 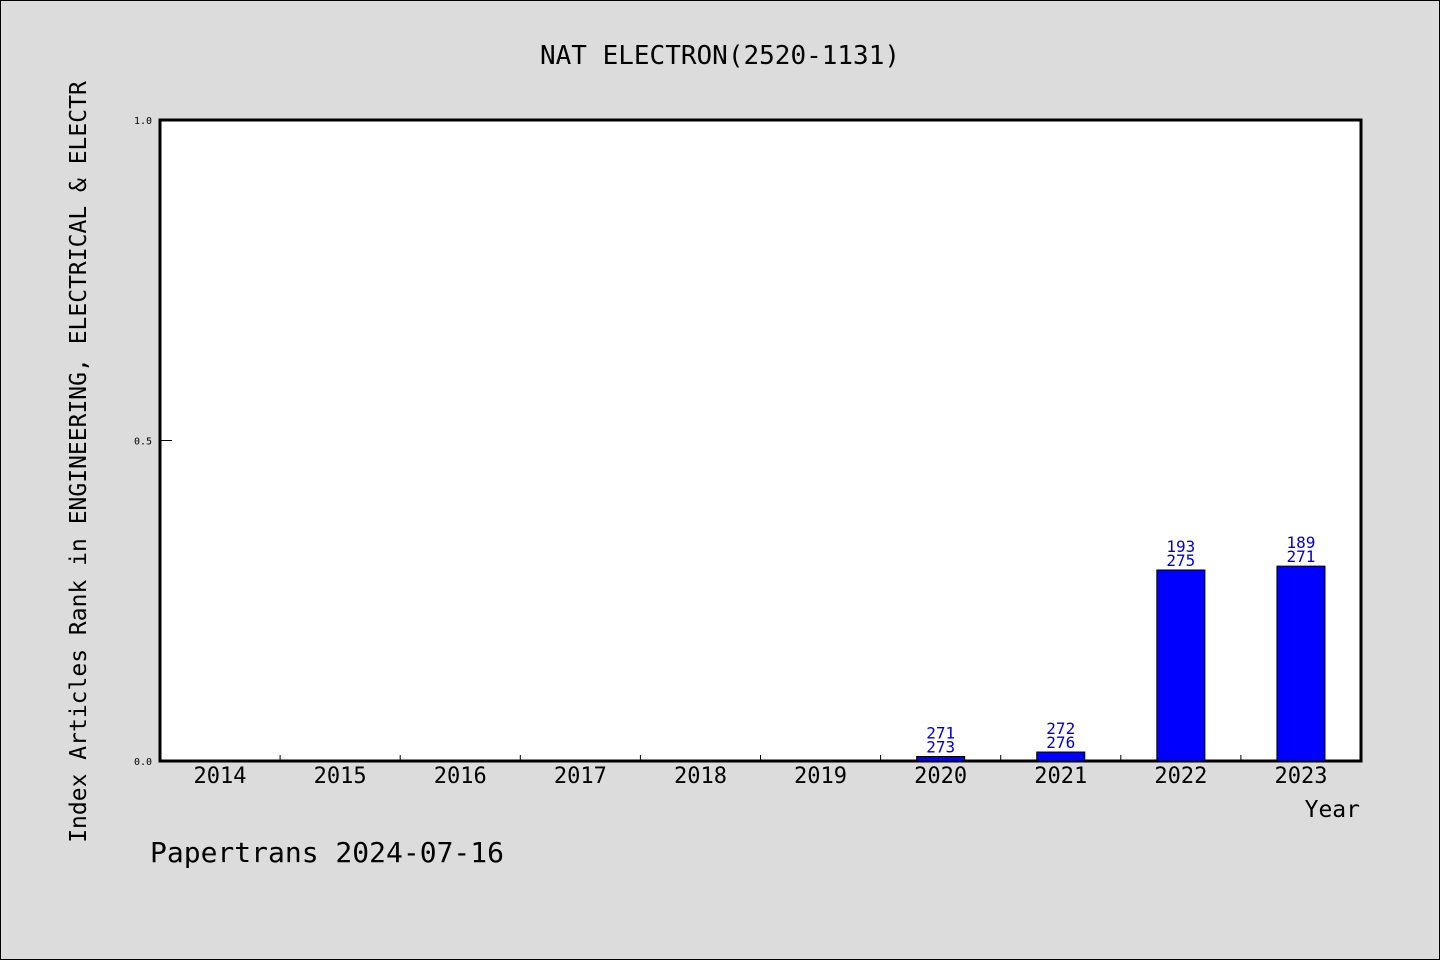 What do you see at coordinates (760, 772) in the screenshot?
I see `x-axis-ticks: 2014 2015 2016 2017 2018 2019 2020 2021 2022 2023` at bounding box center [760, 772].